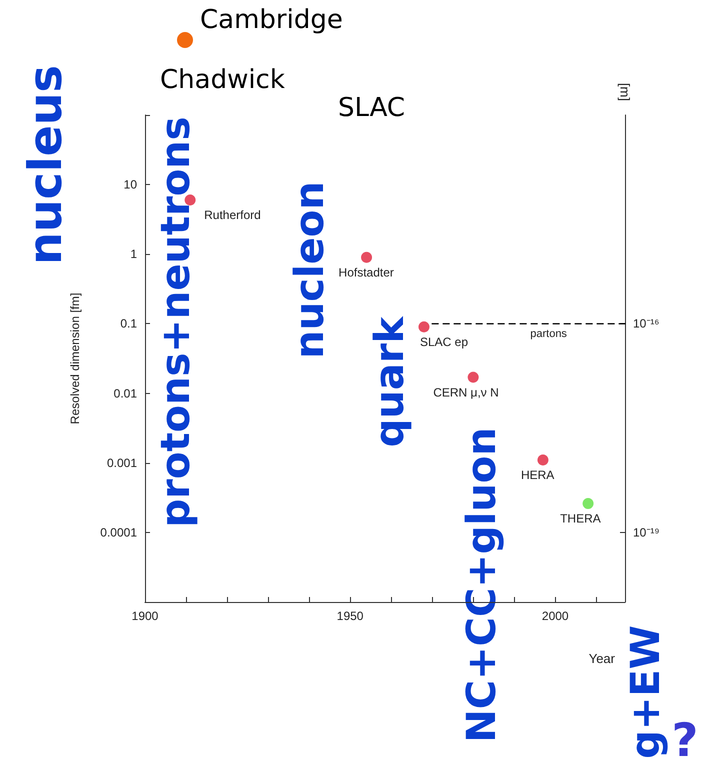 The height and width of the screenshot is (767, 701). I want to click on y-tick-label: 10, so click(131, 185).